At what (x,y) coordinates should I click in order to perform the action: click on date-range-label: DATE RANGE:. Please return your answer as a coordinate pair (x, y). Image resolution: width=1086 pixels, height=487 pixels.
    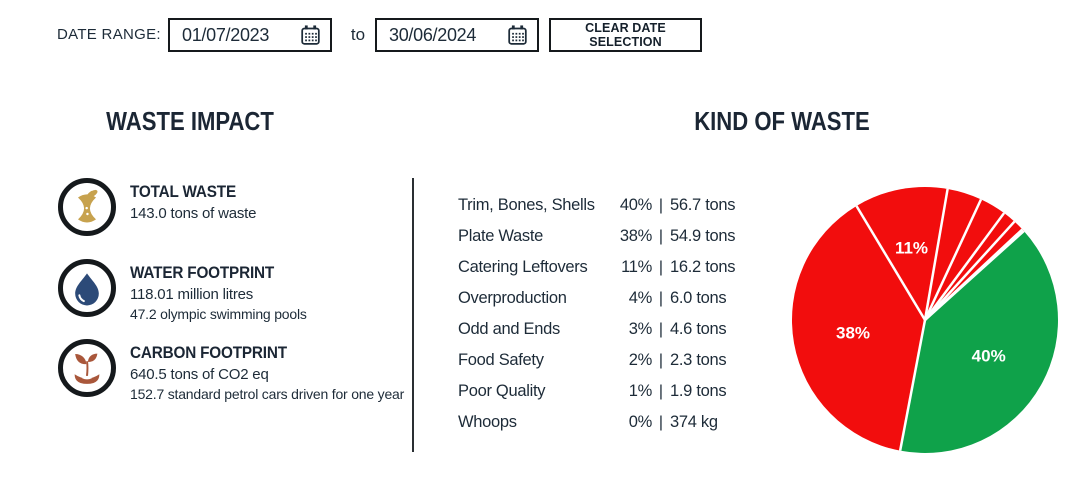
    Looking at the image, I should click on (109, 34).